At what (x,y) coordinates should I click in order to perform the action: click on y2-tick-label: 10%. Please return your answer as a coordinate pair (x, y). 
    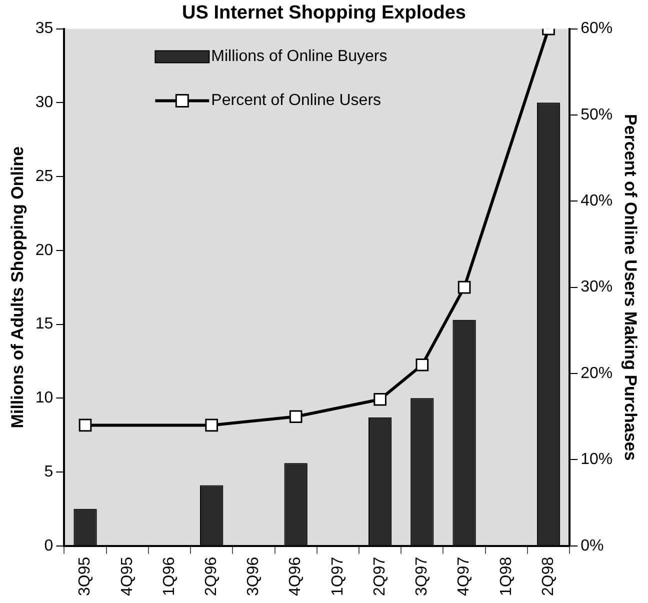
    Looking at the image, I should click on (596, 459).